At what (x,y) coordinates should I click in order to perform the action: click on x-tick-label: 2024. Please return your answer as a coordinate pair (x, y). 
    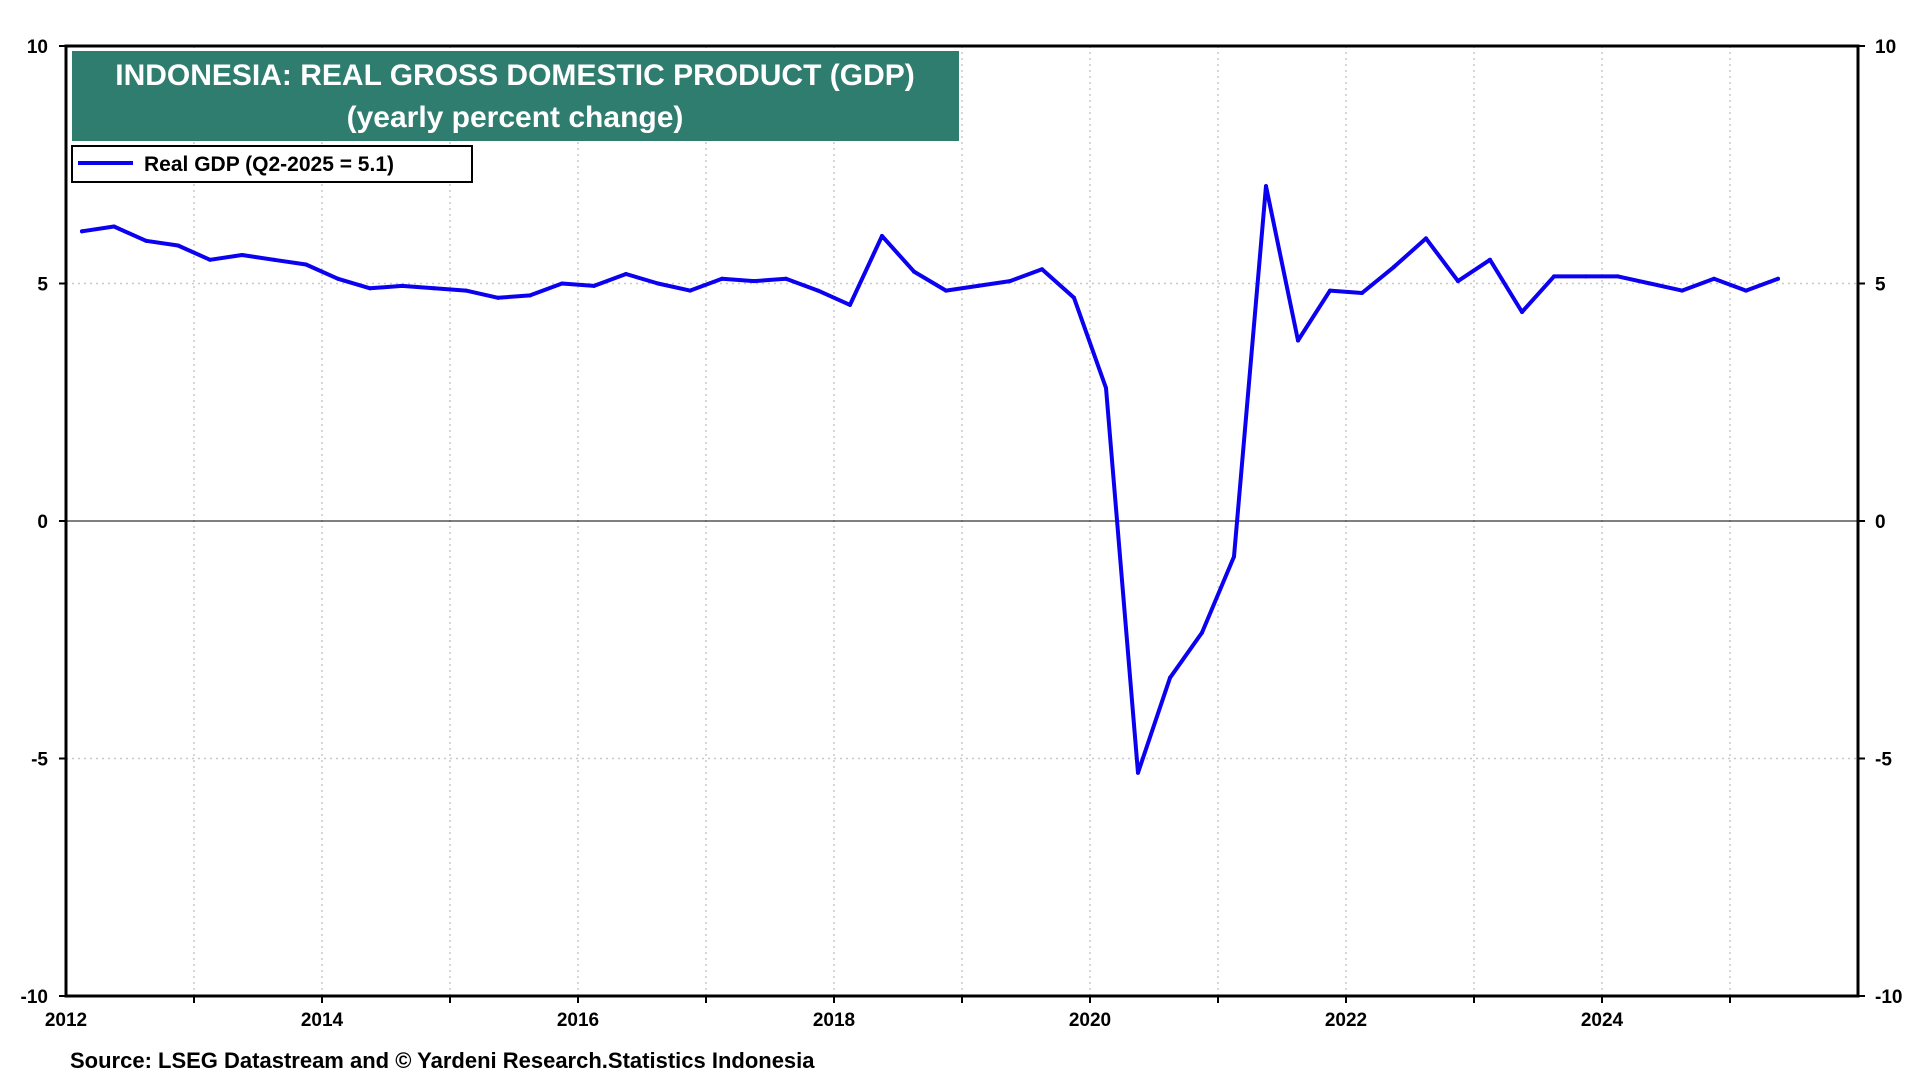
    Looking at the image, I should click on (1602, 1020).